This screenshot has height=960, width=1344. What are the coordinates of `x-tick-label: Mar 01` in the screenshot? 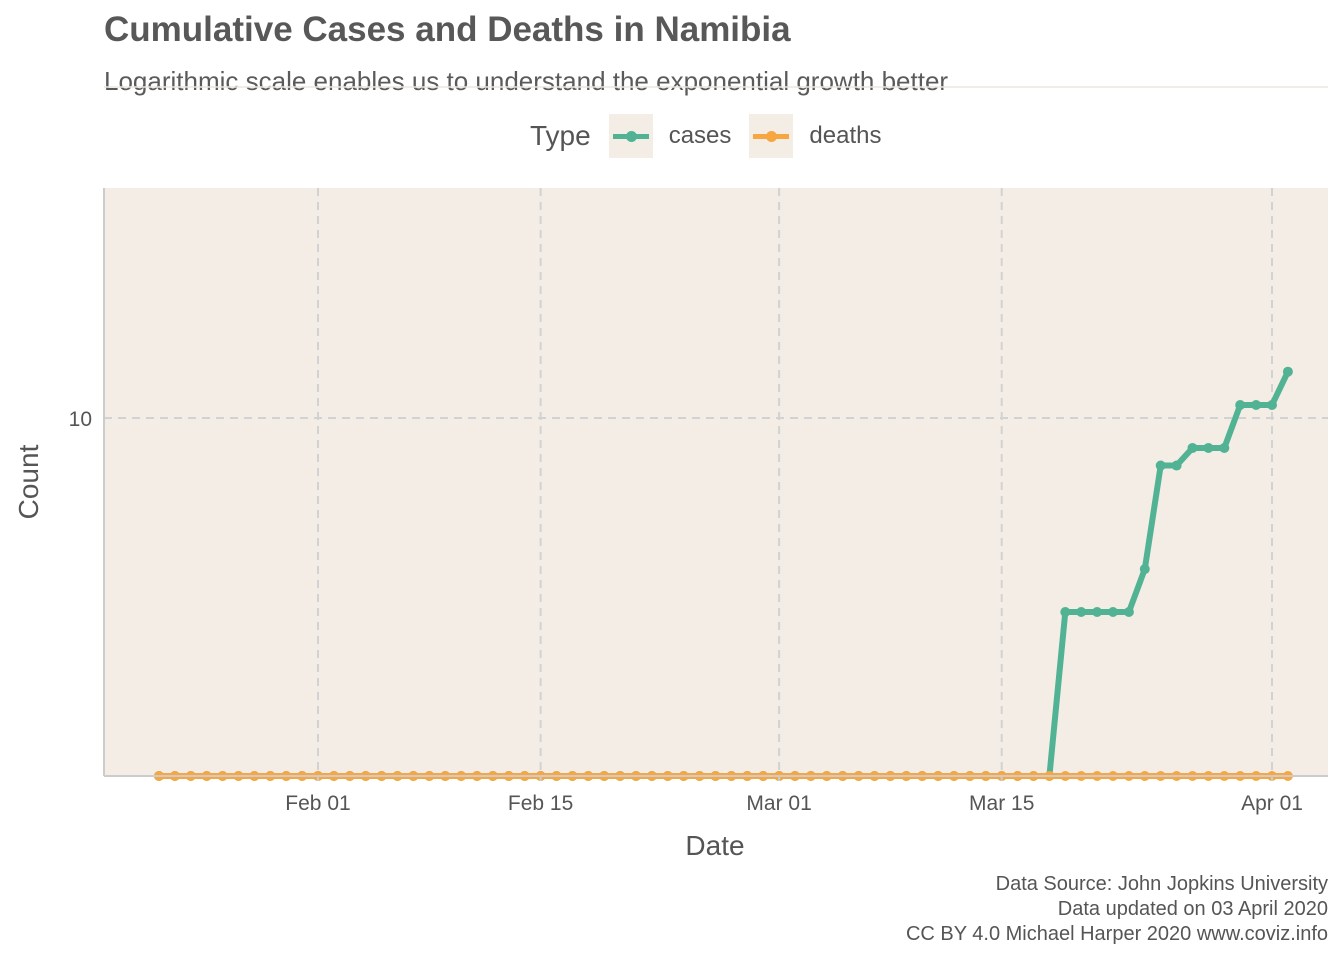 It's located at (778, 803).